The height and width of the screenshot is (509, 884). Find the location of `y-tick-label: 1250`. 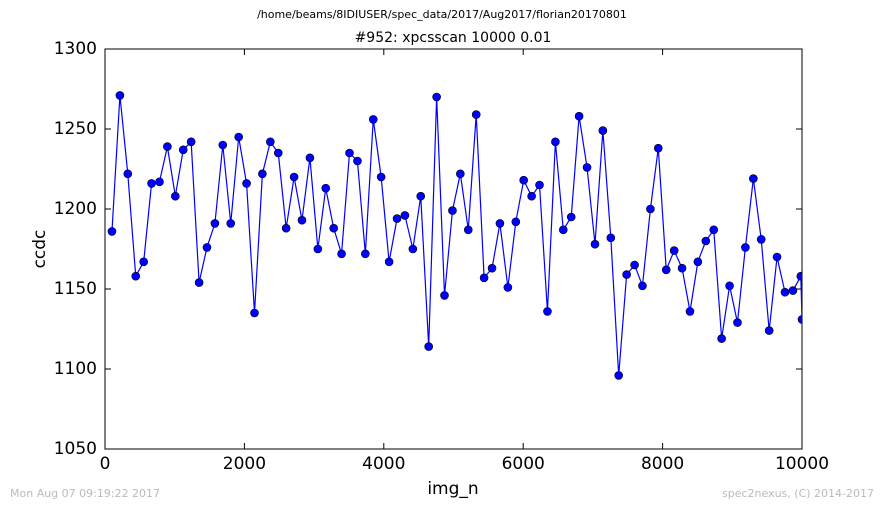

y-tick-label: 1250 is located at coordinates (75, 129).